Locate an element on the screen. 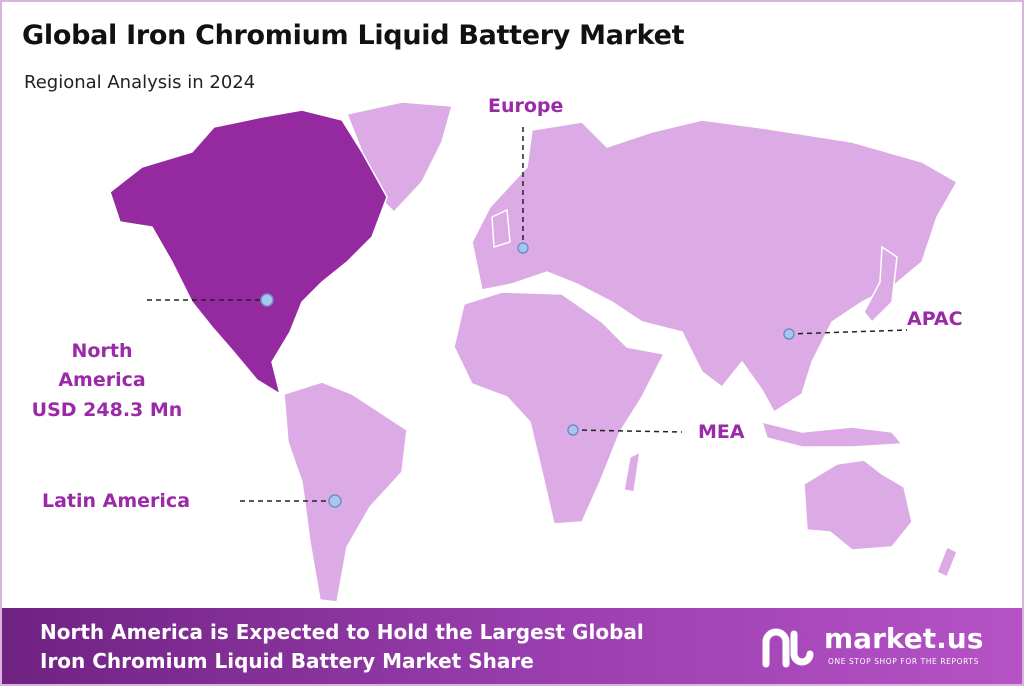 This screenshot has height=686, width=1024. new-zealand is located at coordinates (947, 562).